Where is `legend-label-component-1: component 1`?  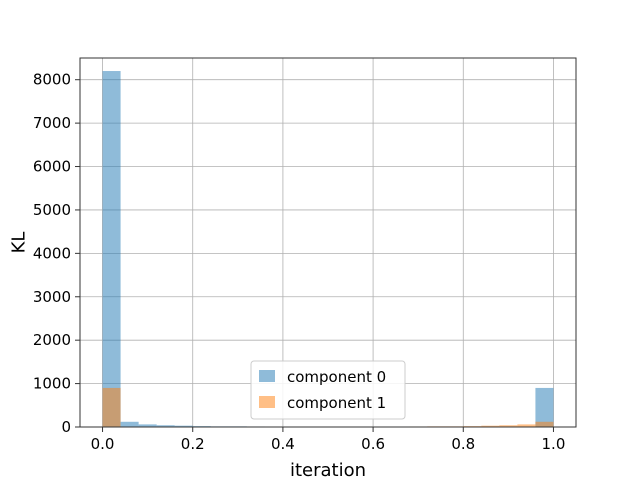 legend-label-component-1: component 1 is located at coordinates (336, 403).